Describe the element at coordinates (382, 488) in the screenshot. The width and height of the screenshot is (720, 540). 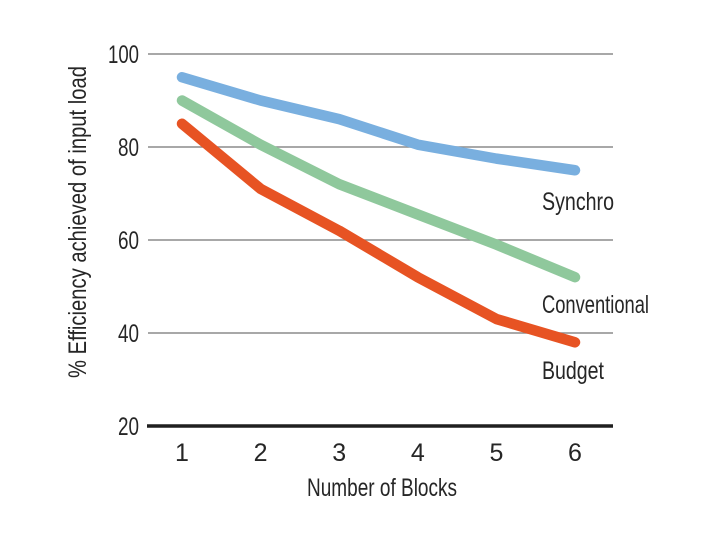
I see `x-axis-title: Number of Blocks` at that location.